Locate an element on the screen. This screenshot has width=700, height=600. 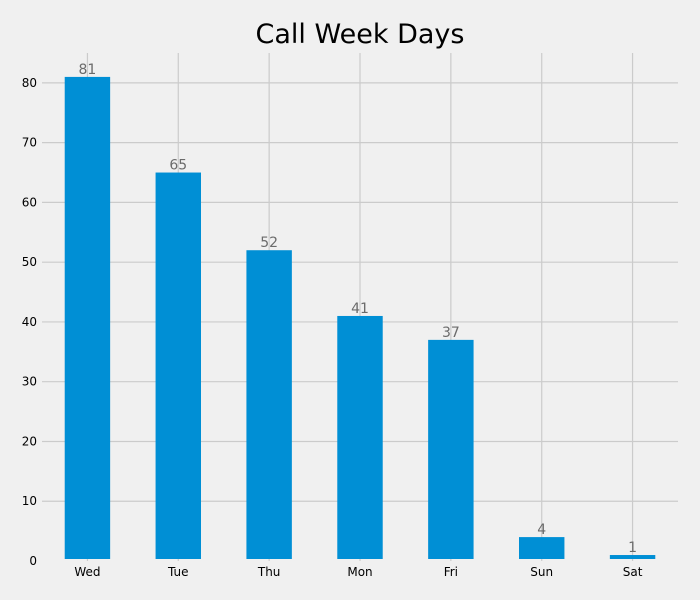
y-tick-label: 80 is located at coordinates (29, 83).